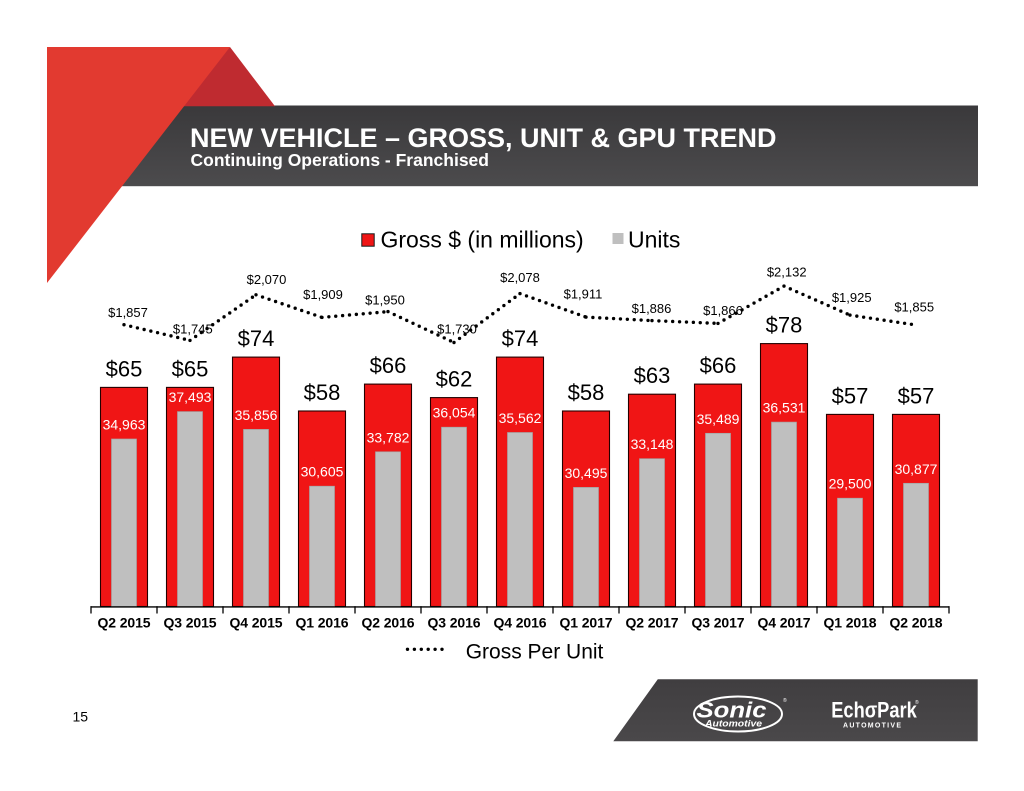 The height and width of the screenshot is (791, 1024). What do you see at coordinates (652, 444) in the screenshot?
I see `svg-text: 33,148` at bounding box center [652, 444].